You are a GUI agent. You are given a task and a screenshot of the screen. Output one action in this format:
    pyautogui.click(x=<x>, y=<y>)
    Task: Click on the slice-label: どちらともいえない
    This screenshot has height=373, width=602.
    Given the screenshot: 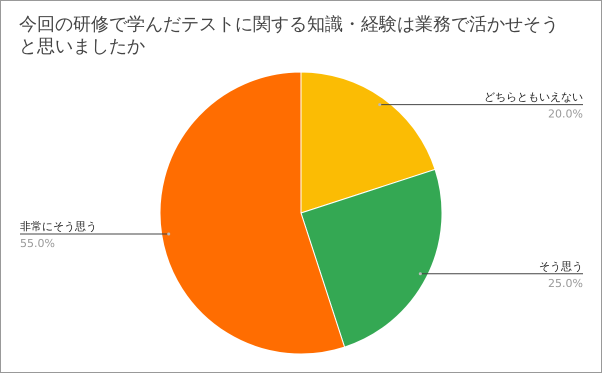 What is the action you would take?
    pyautogui.click(x=533, y=97)
    